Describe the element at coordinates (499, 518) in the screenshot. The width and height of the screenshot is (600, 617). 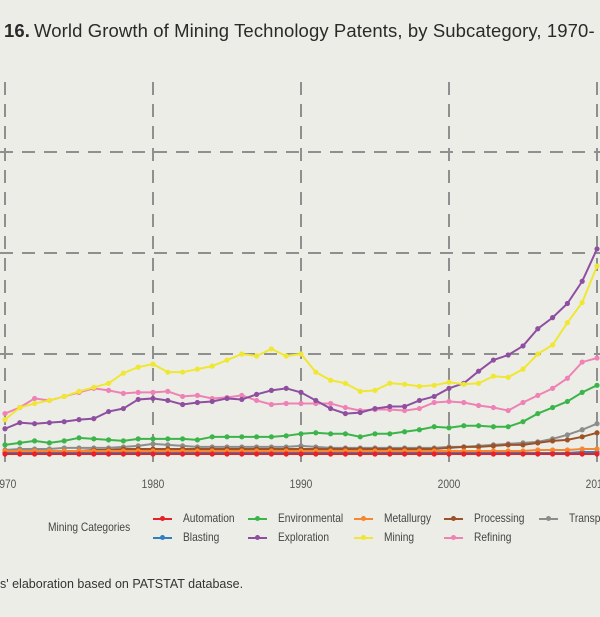
I see `legend-label: Processing` at that location.